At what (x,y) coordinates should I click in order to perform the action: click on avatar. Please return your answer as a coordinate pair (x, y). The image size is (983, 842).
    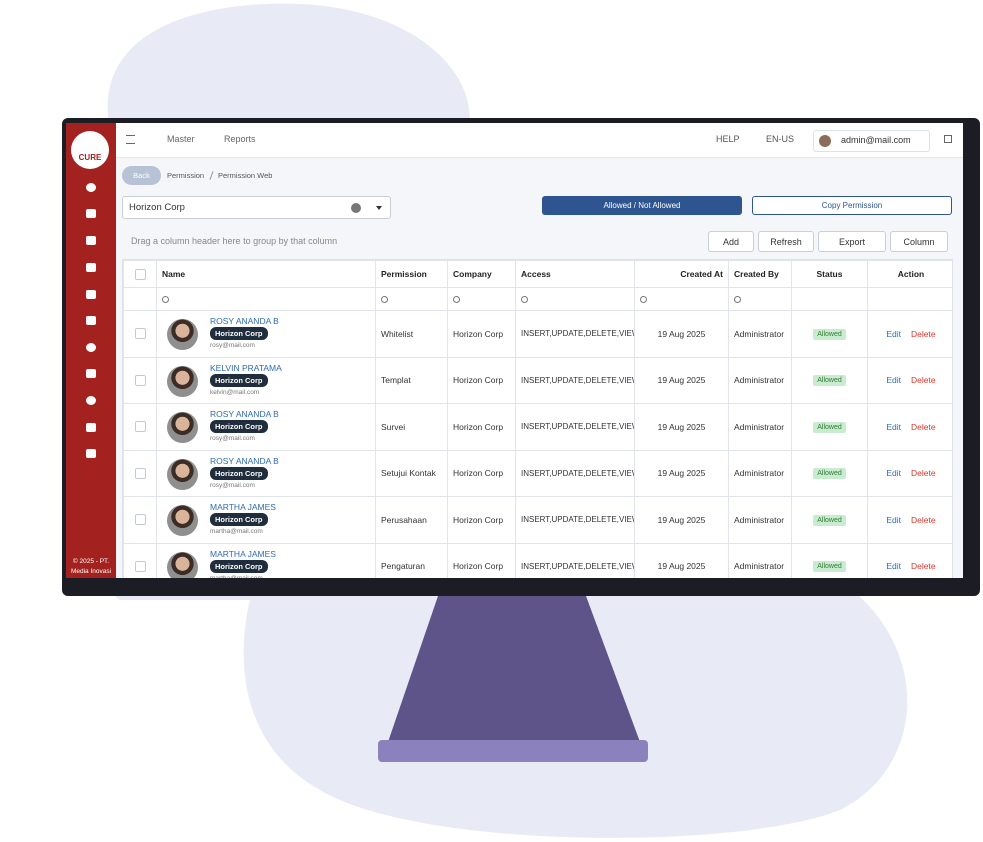
    Looking at the image, I should click on (182, 381).